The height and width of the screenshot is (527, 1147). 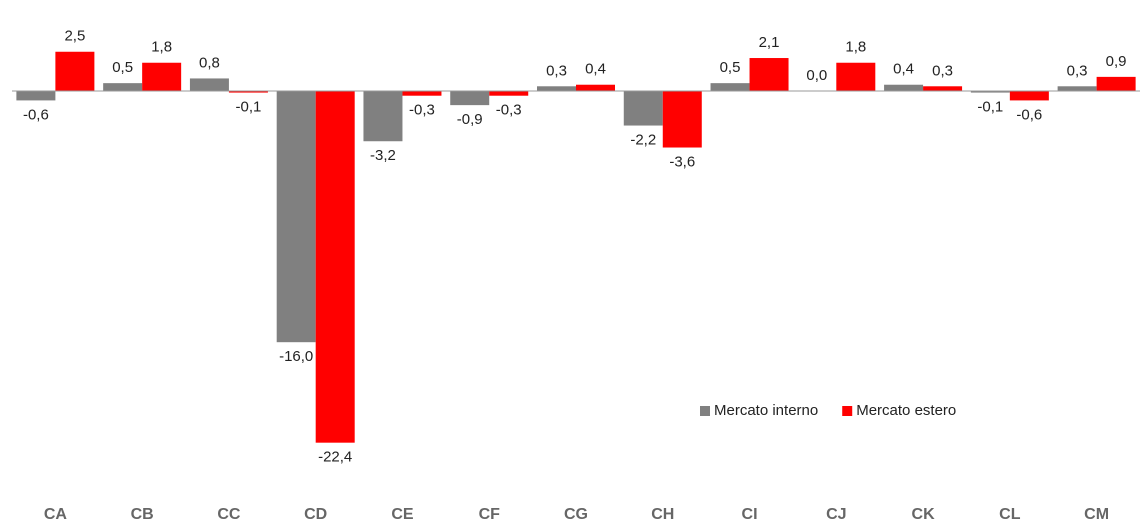 I want to click on data-label: -2,2, so click(x=643, y=140).